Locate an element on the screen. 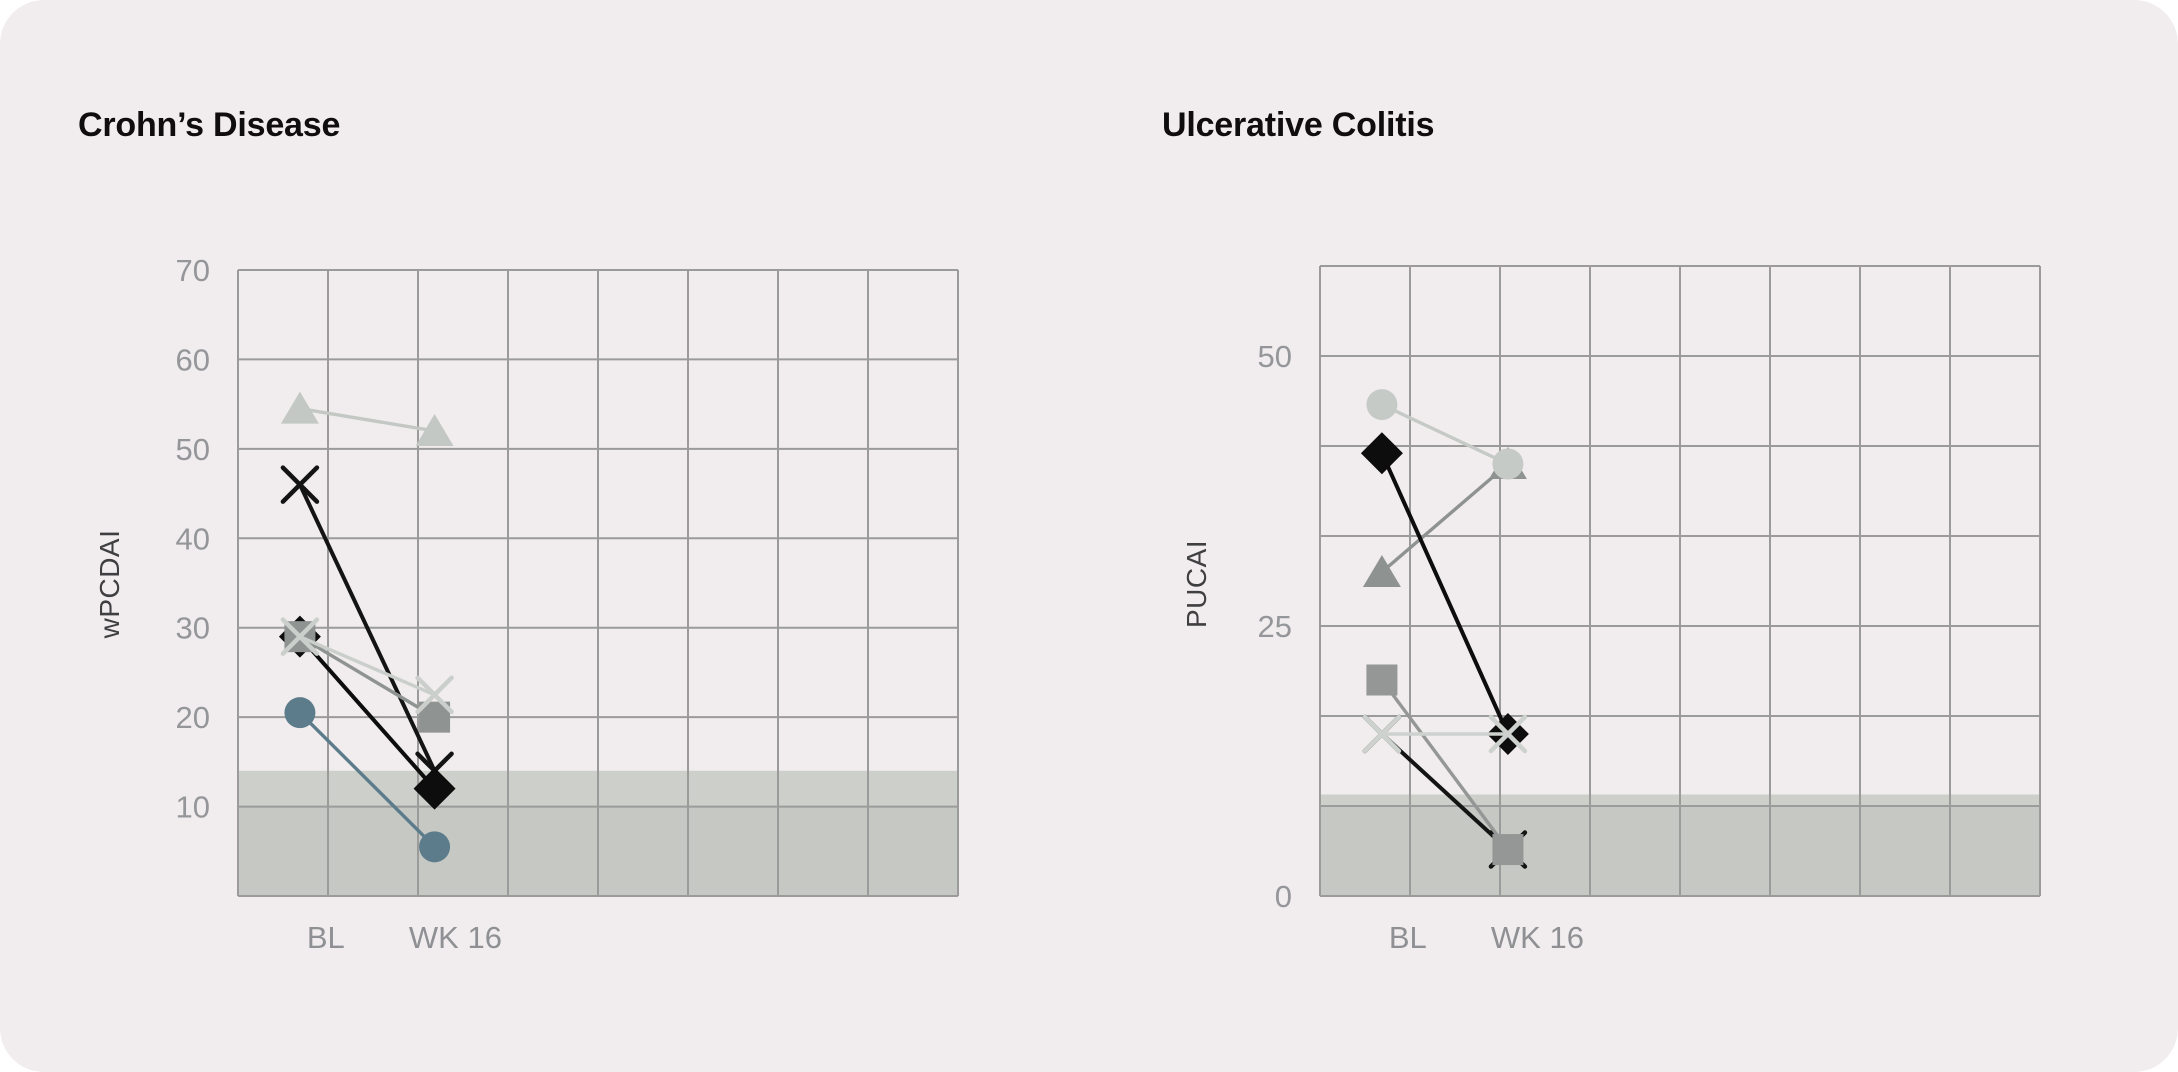 The image size is (2178, 1072). y-tick-label: 70 is located at coordinates (193, 270).